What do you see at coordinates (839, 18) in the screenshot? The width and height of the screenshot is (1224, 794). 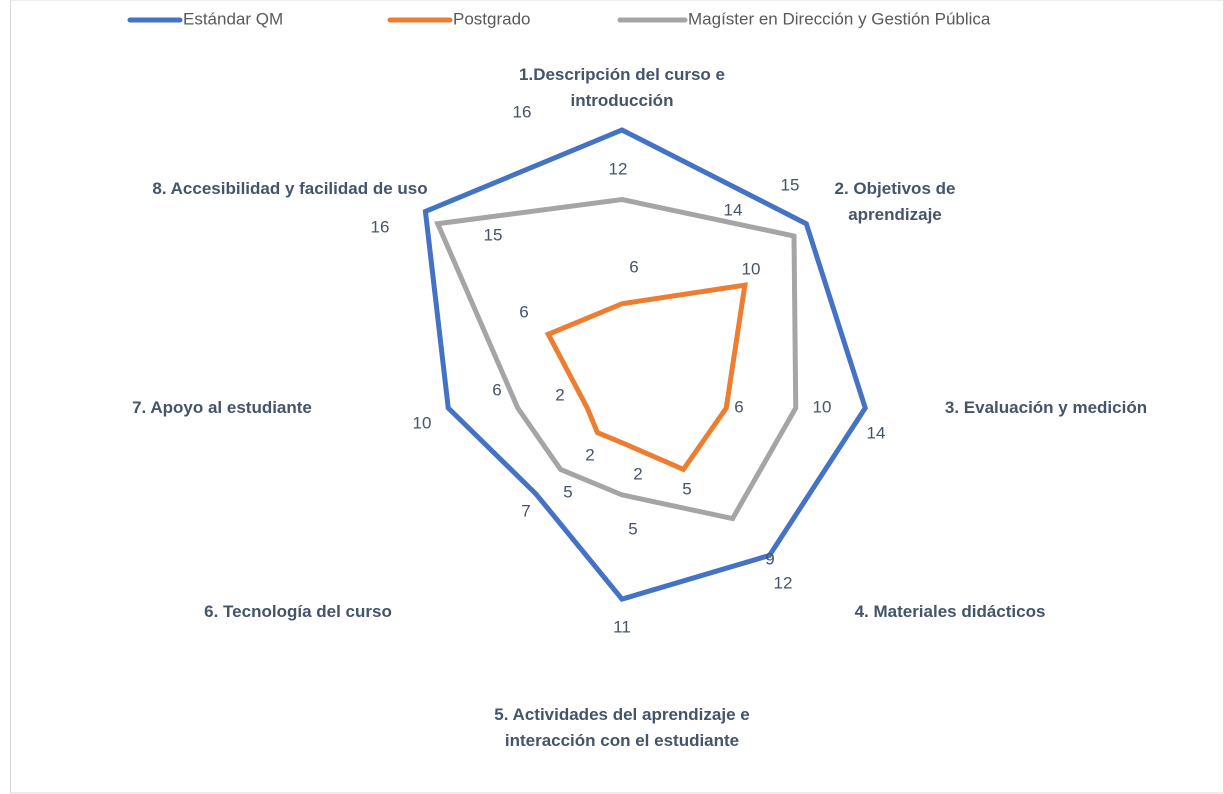 I see `legend-label: Magíster en Dirección y Gestión Pública` at bounding box center [839, 18].